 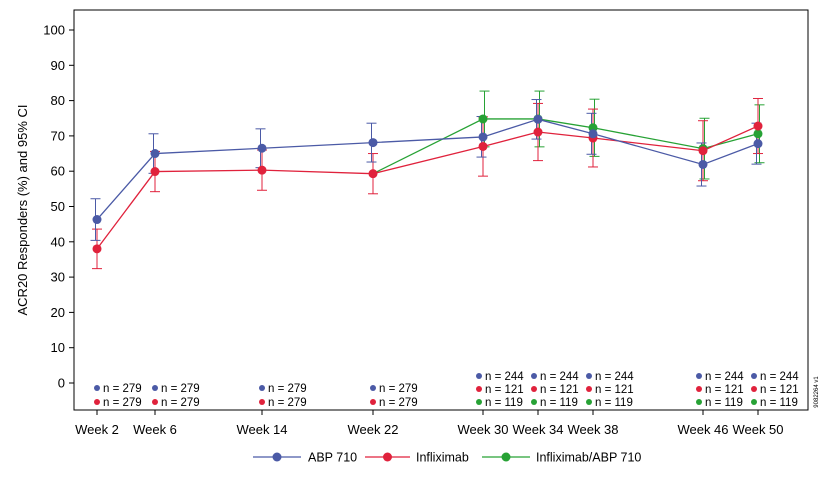 I want to click on x-tick-label: Week 50, so click(x=757, y=429).